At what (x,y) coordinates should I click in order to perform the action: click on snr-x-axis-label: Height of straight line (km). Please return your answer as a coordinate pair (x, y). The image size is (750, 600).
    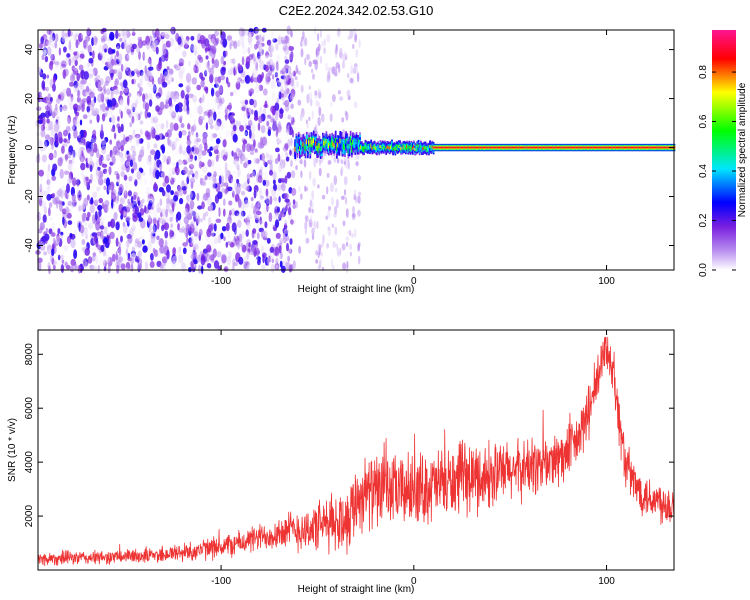
    Looking at the image, I should click on (356, 589).